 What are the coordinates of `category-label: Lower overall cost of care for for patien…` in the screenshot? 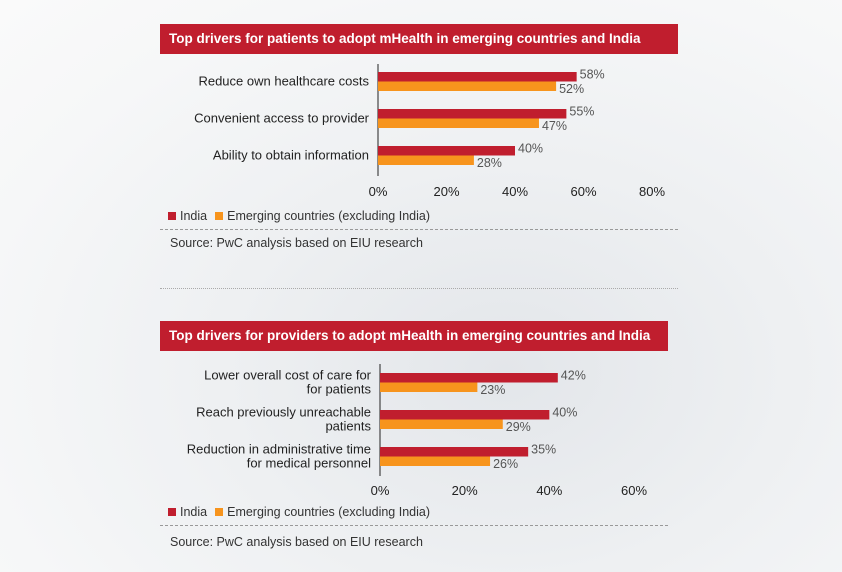 It's located at (288, 382).